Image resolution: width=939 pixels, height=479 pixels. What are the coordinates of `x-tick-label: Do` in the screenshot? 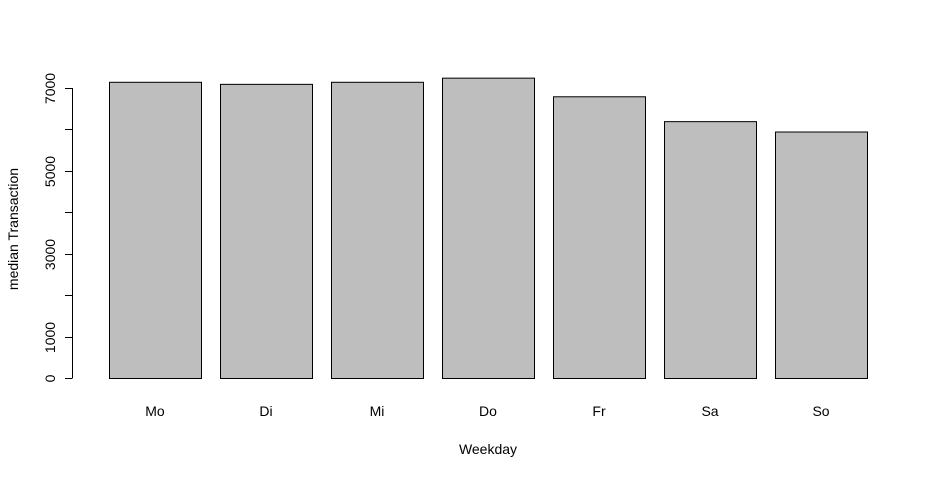 It's located at (488, 411).